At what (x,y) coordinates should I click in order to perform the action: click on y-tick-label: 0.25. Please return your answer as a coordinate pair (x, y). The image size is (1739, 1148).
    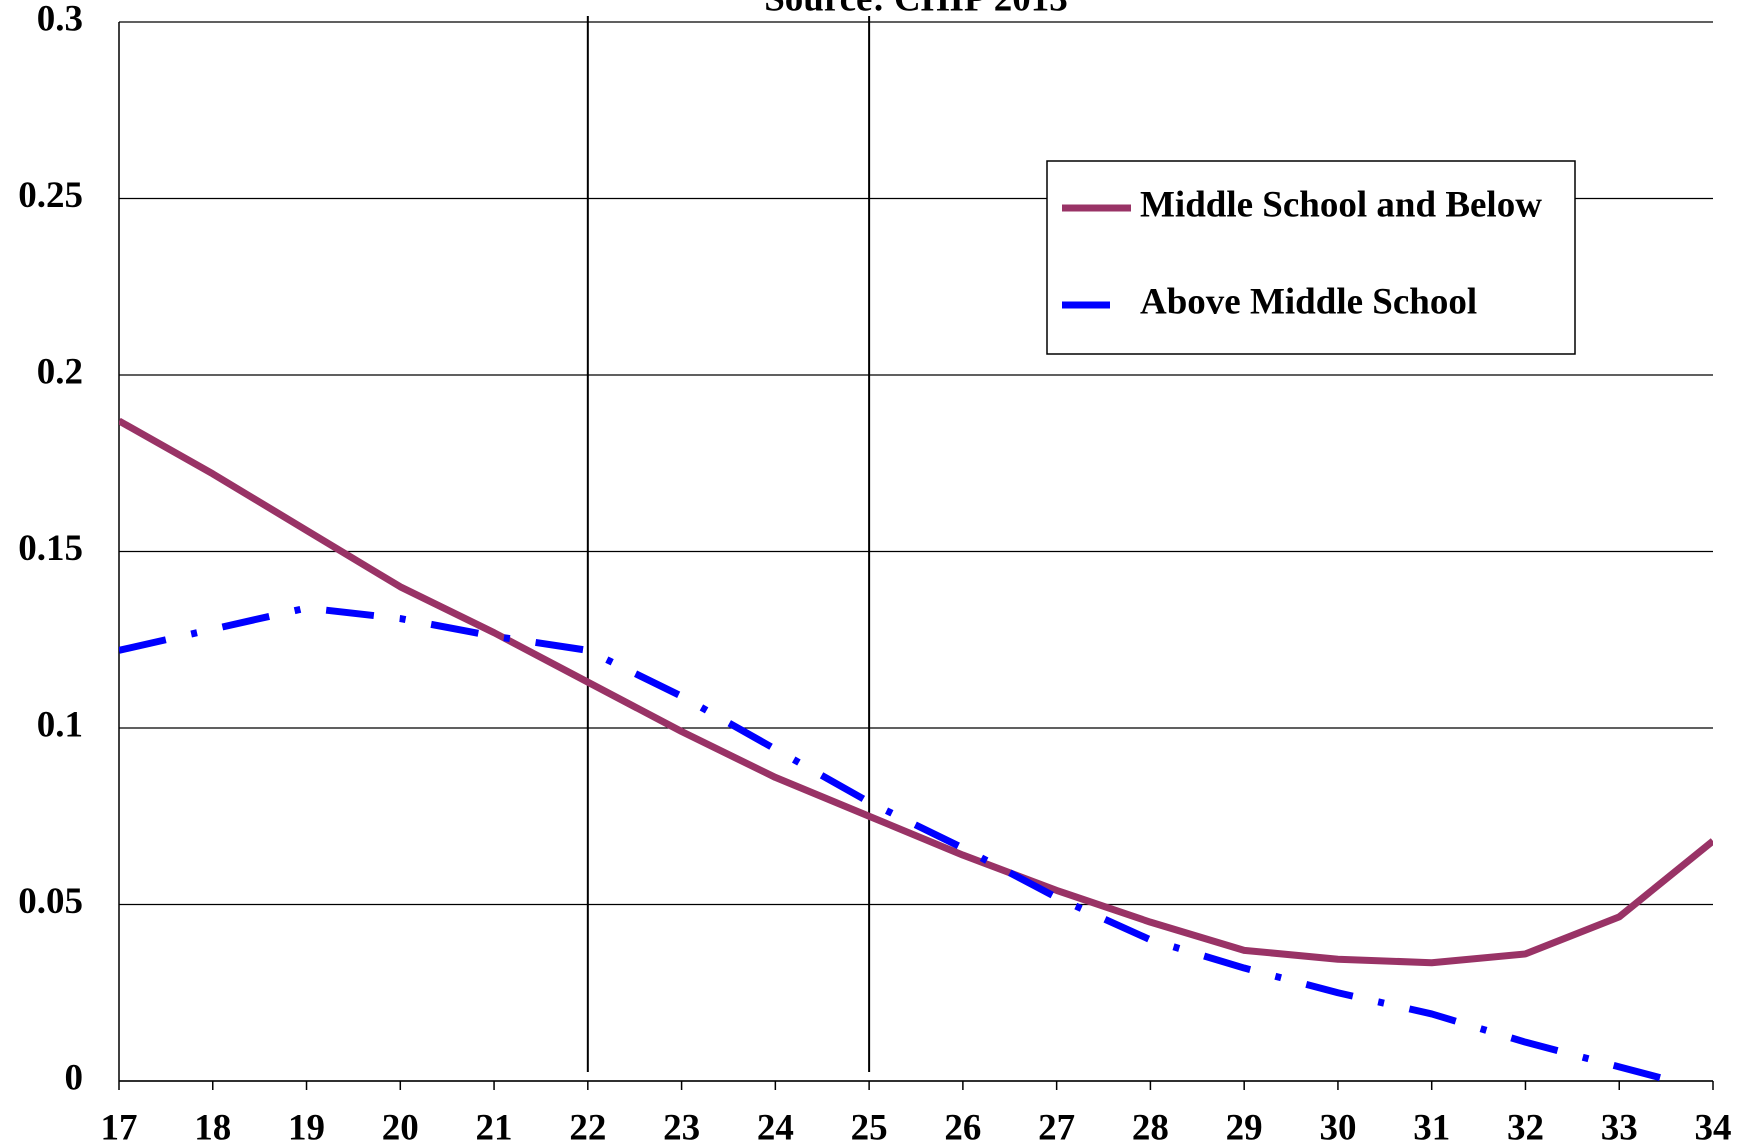
    Looking at the image, I should click on (50, 195).